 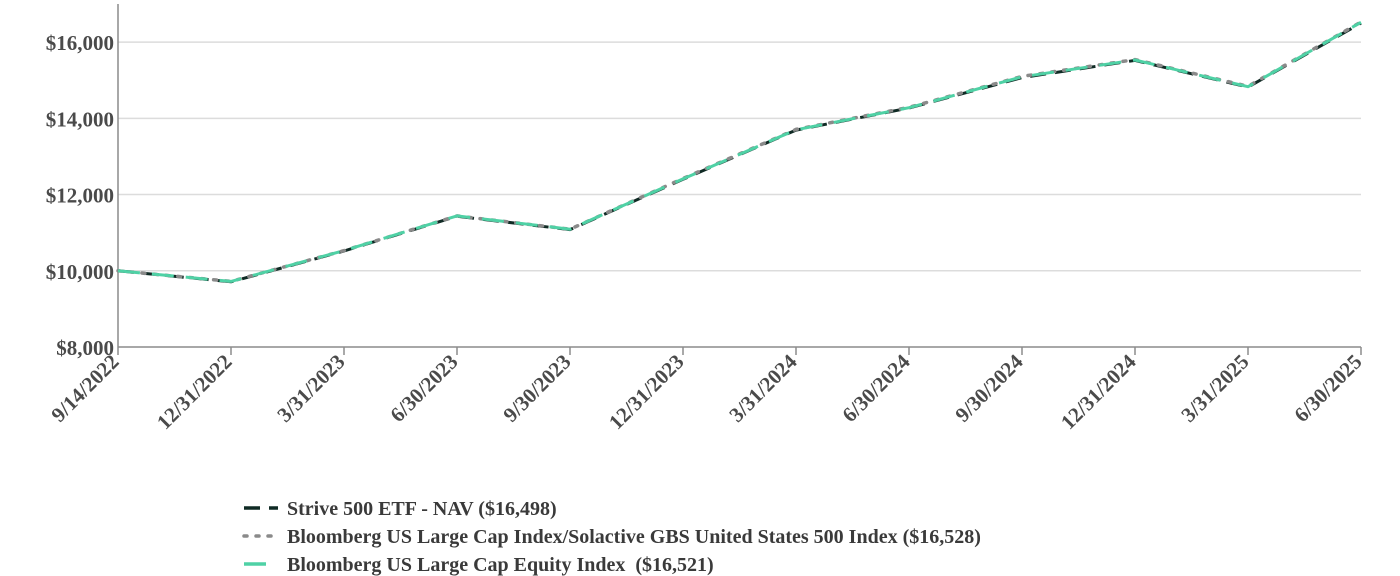 What do you see at coordinates (80, 272) in the screenshot?
I see `y-tick-label: $10,000` at bounding box center [80, 272].